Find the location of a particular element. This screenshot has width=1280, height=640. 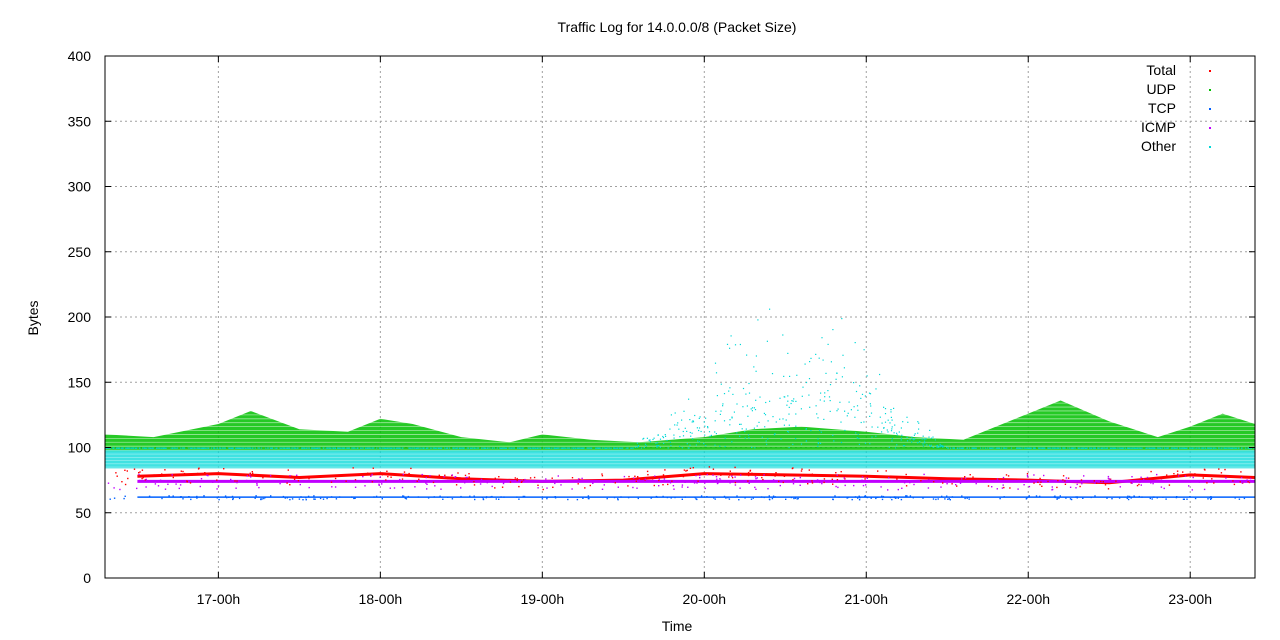

y-tick-label: 300 is located at coordinates (80, 187).